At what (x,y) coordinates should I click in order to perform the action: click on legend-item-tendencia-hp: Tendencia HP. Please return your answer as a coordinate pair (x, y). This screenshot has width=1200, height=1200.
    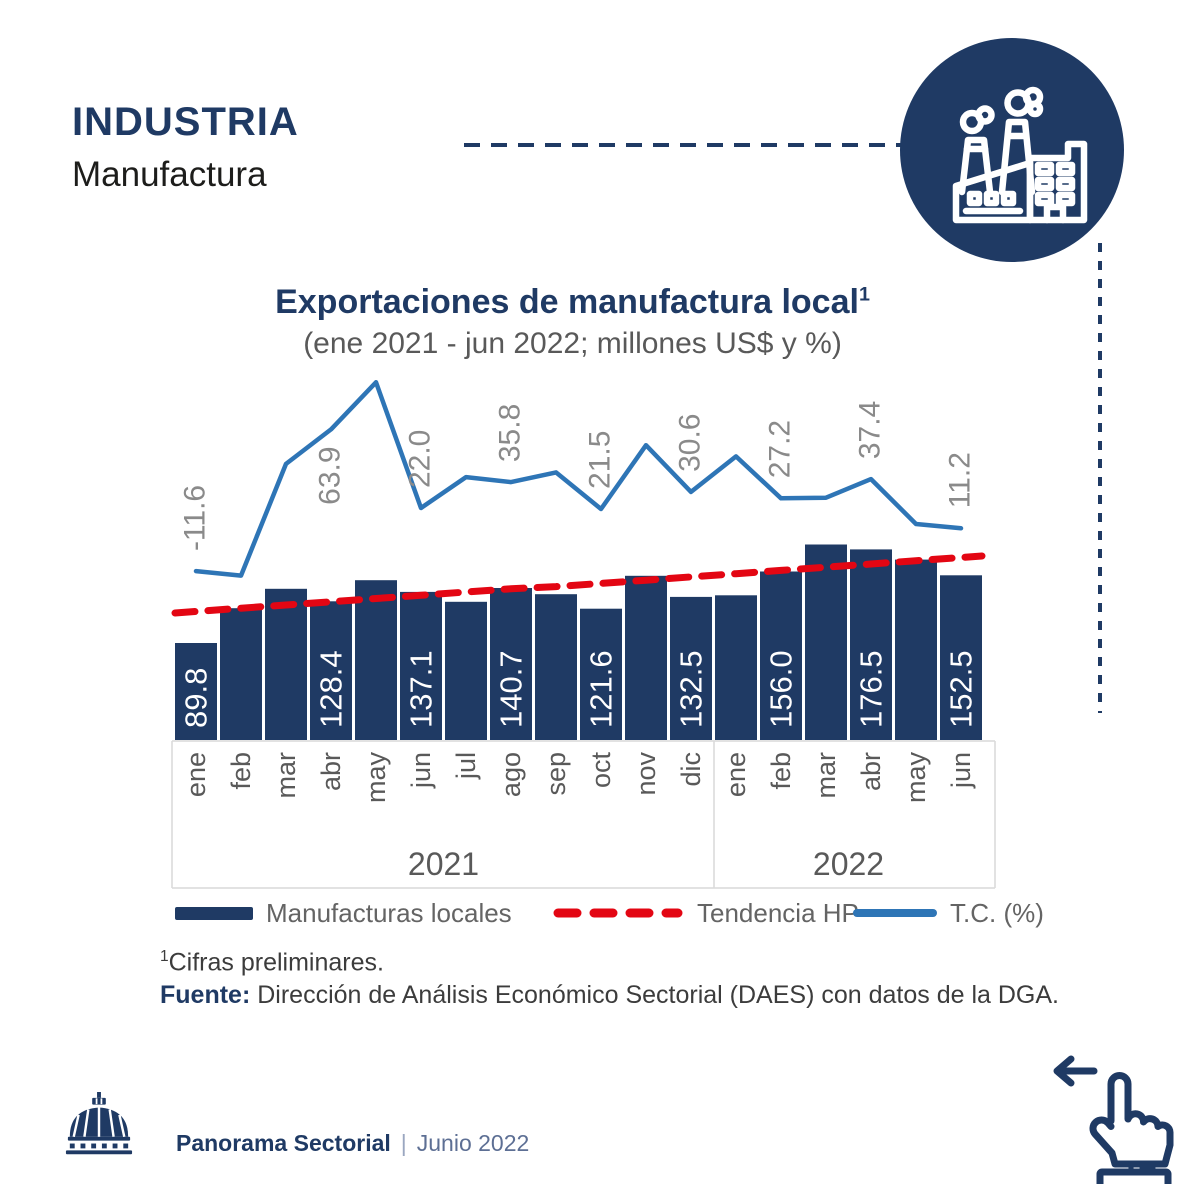
    Looking at the image, I should click on (705, 913).